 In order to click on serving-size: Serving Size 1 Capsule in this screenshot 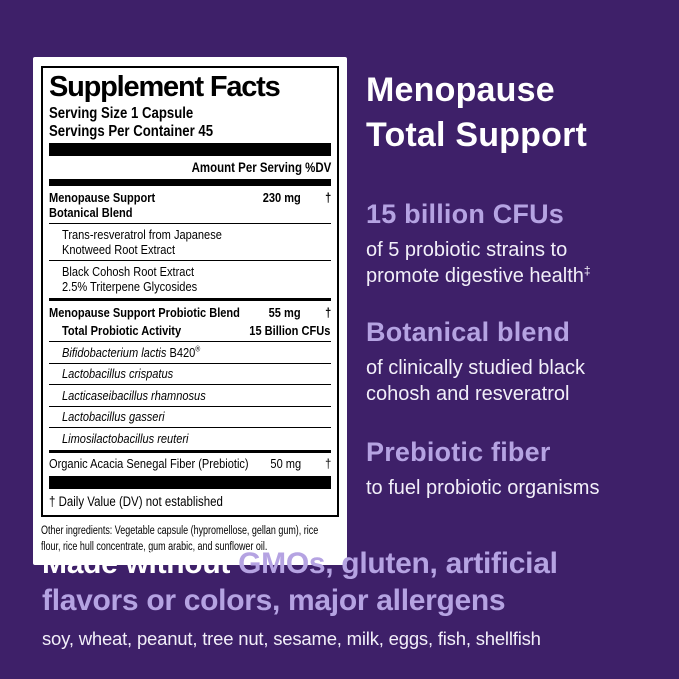, I will do `click(121, 114)`.